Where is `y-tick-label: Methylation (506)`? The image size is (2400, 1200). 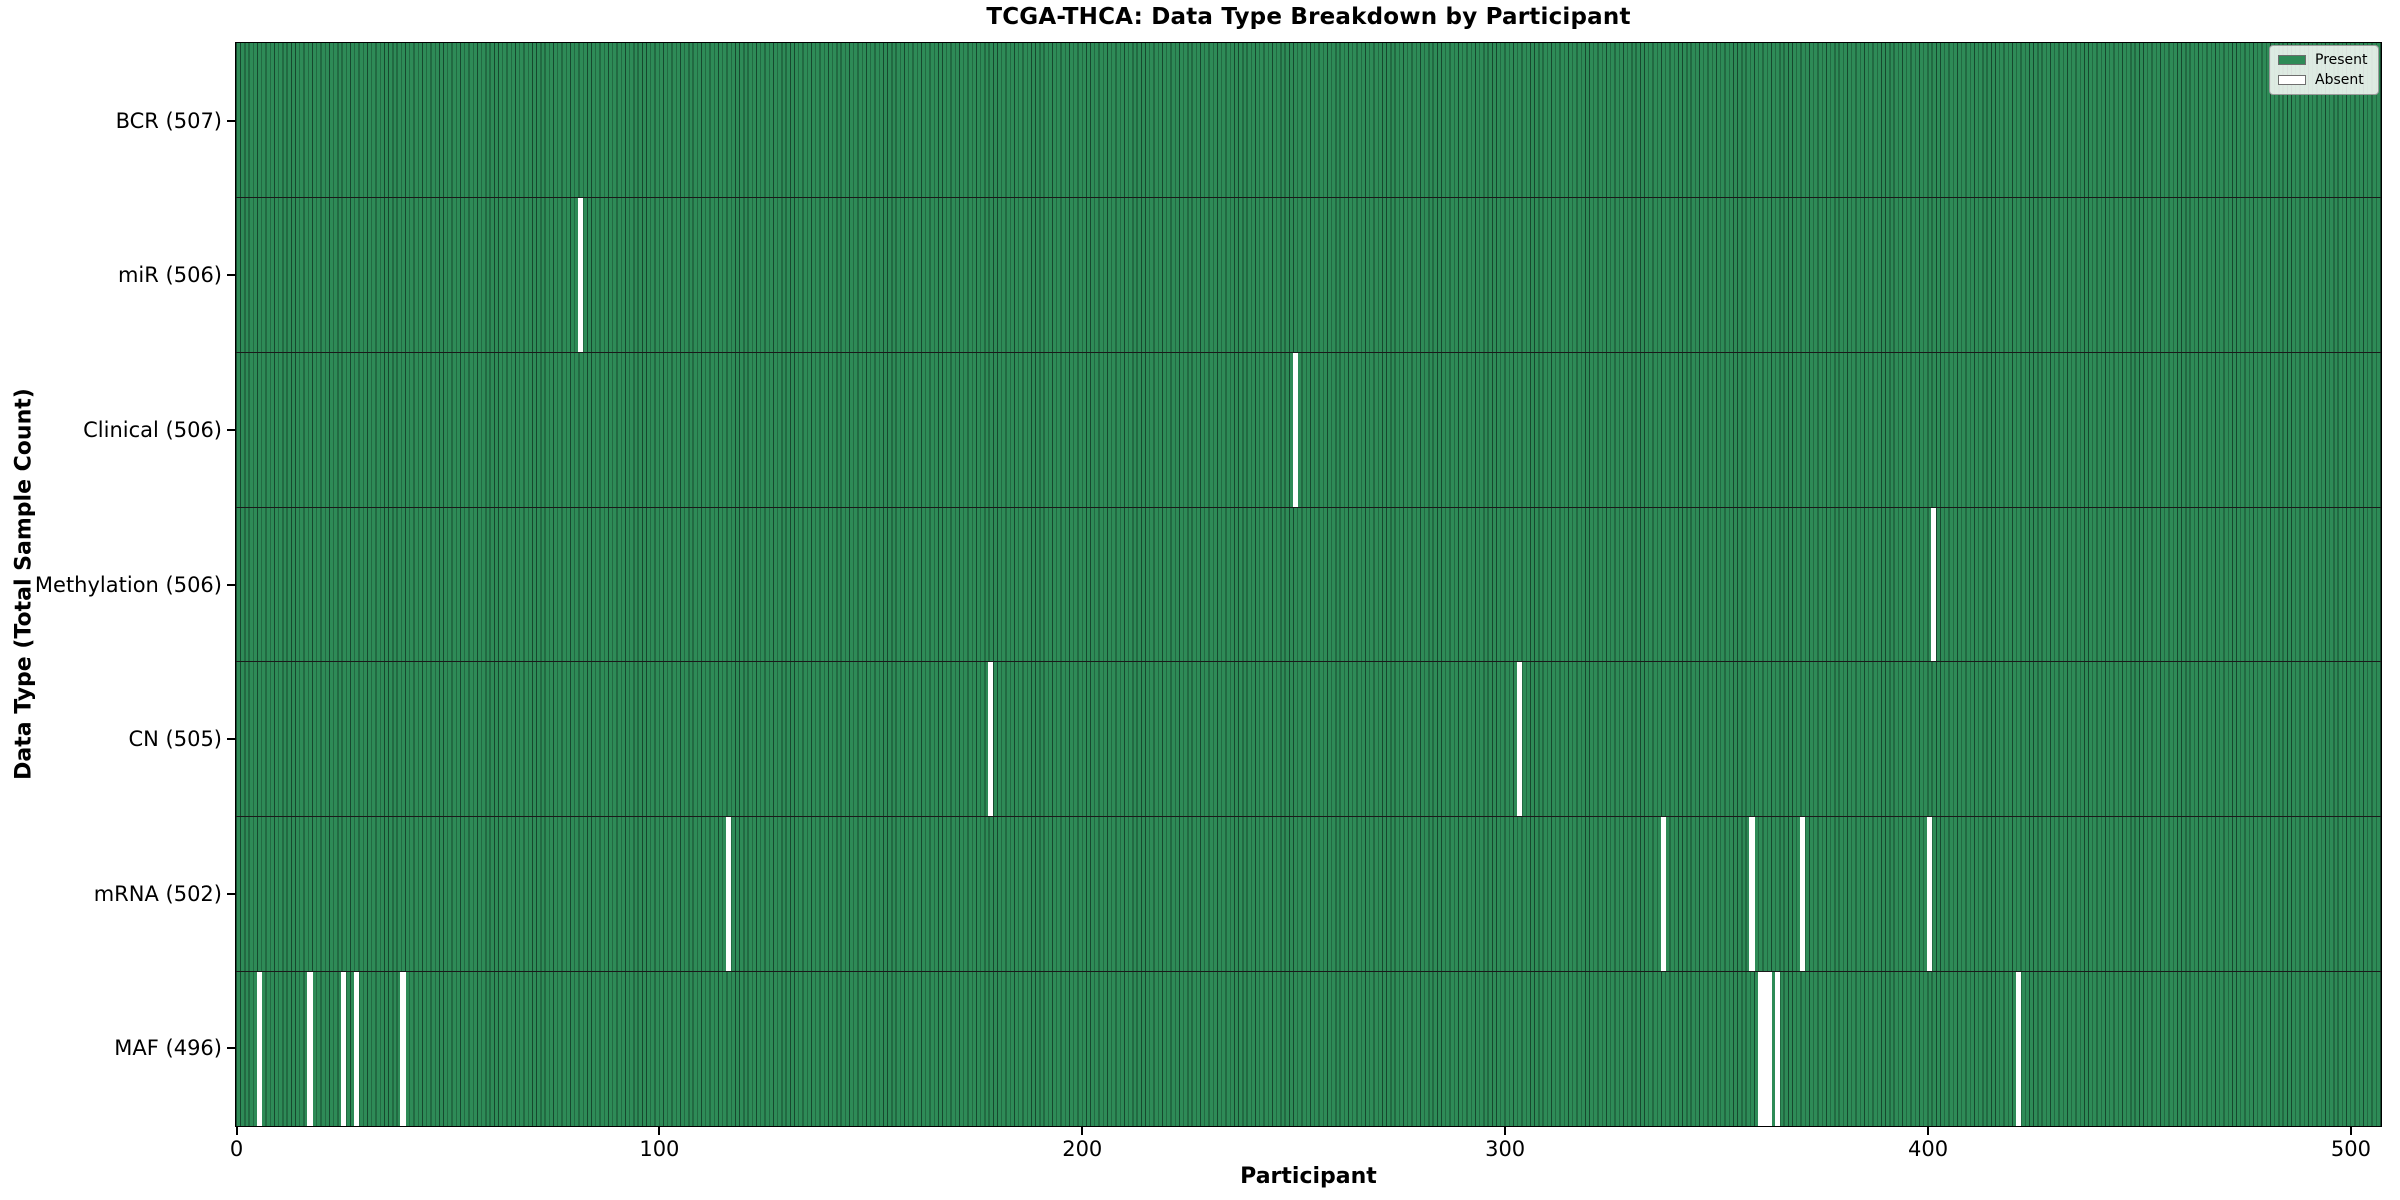 y-tick-label: Methylation (506) is located at coordinates (128, 584).